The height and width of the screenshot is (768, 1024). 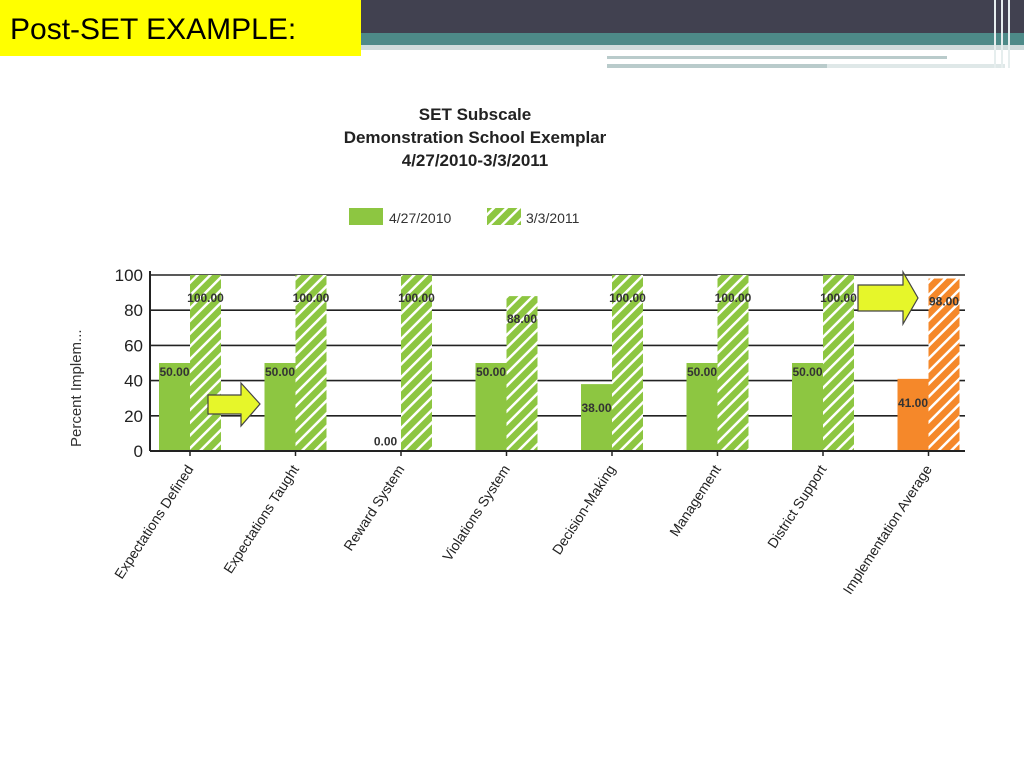 What do you see at coordinates (692, 39) in the screenshot?
I see `header-band-teal` at bounding box center [692, 39].